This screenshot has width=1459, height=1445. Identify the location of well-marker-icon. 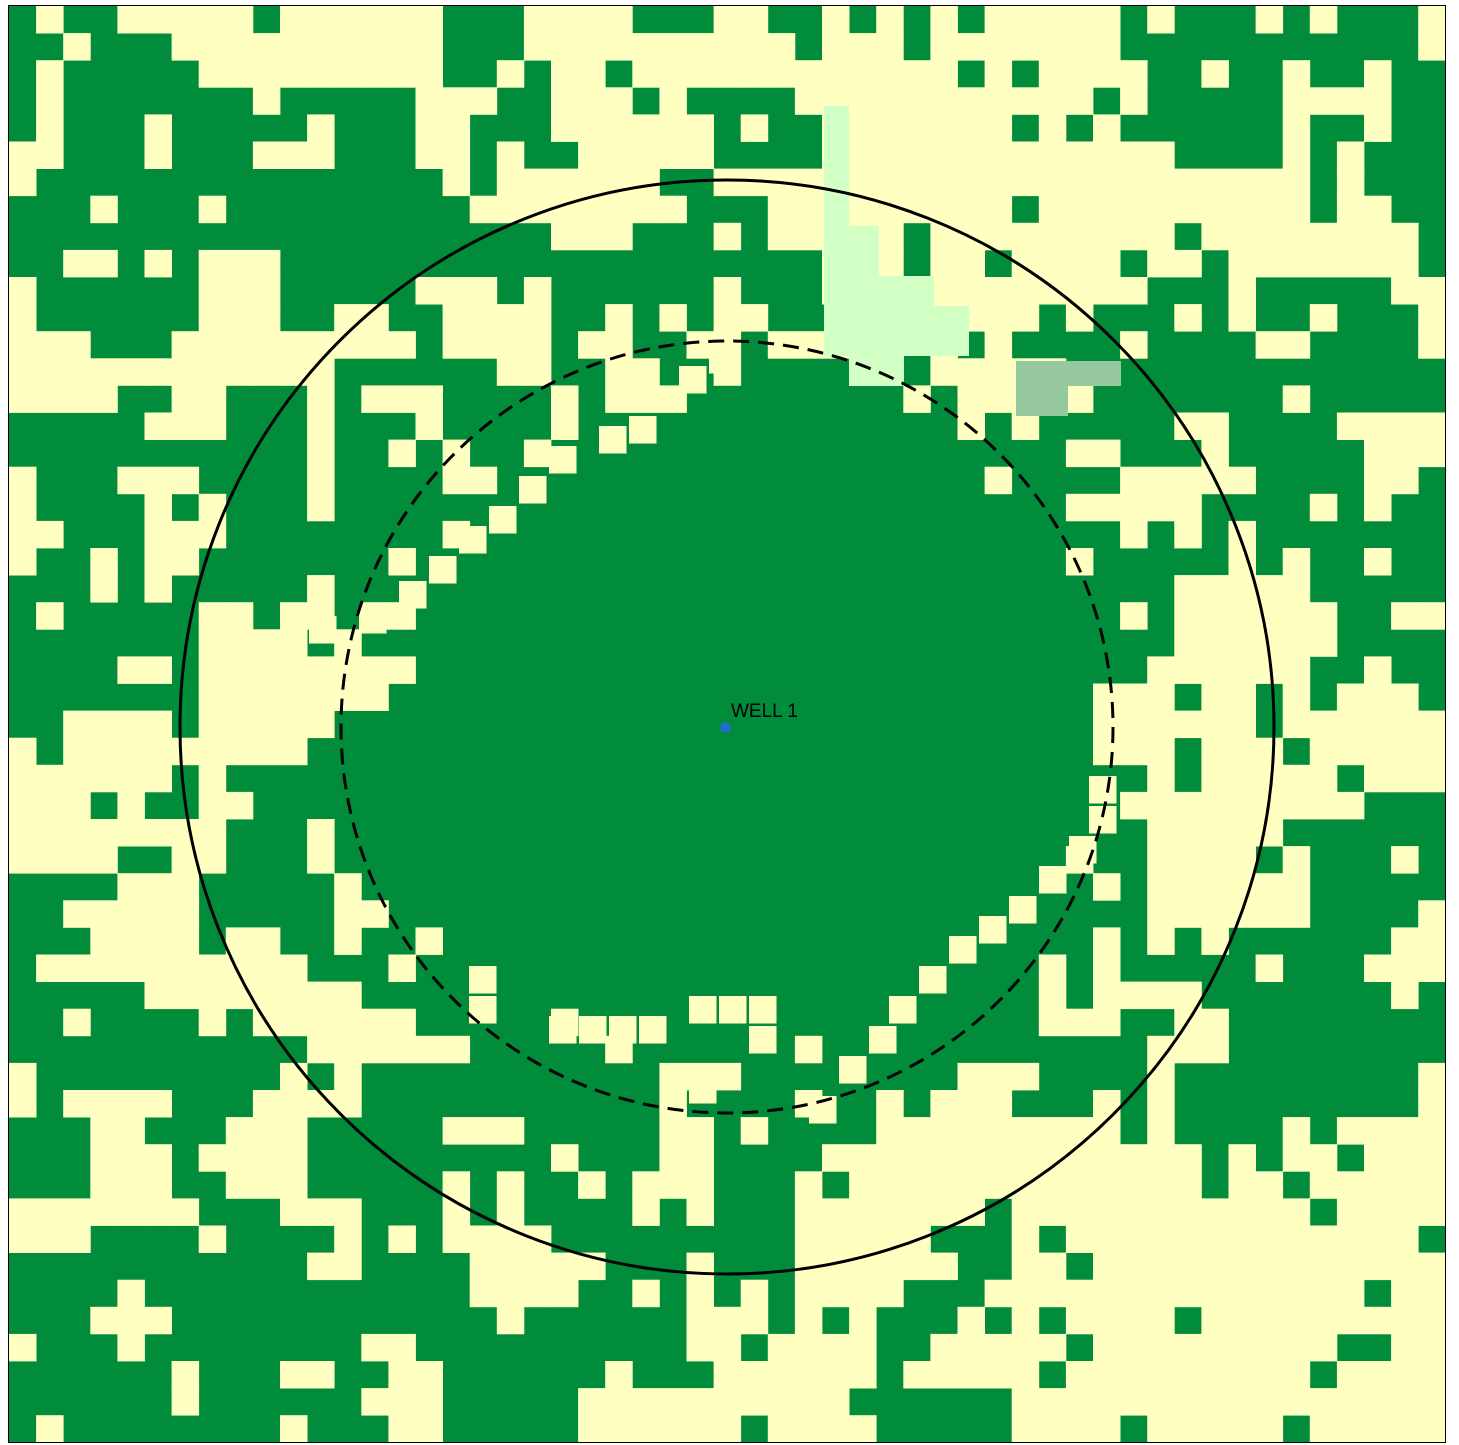
(725, 727).